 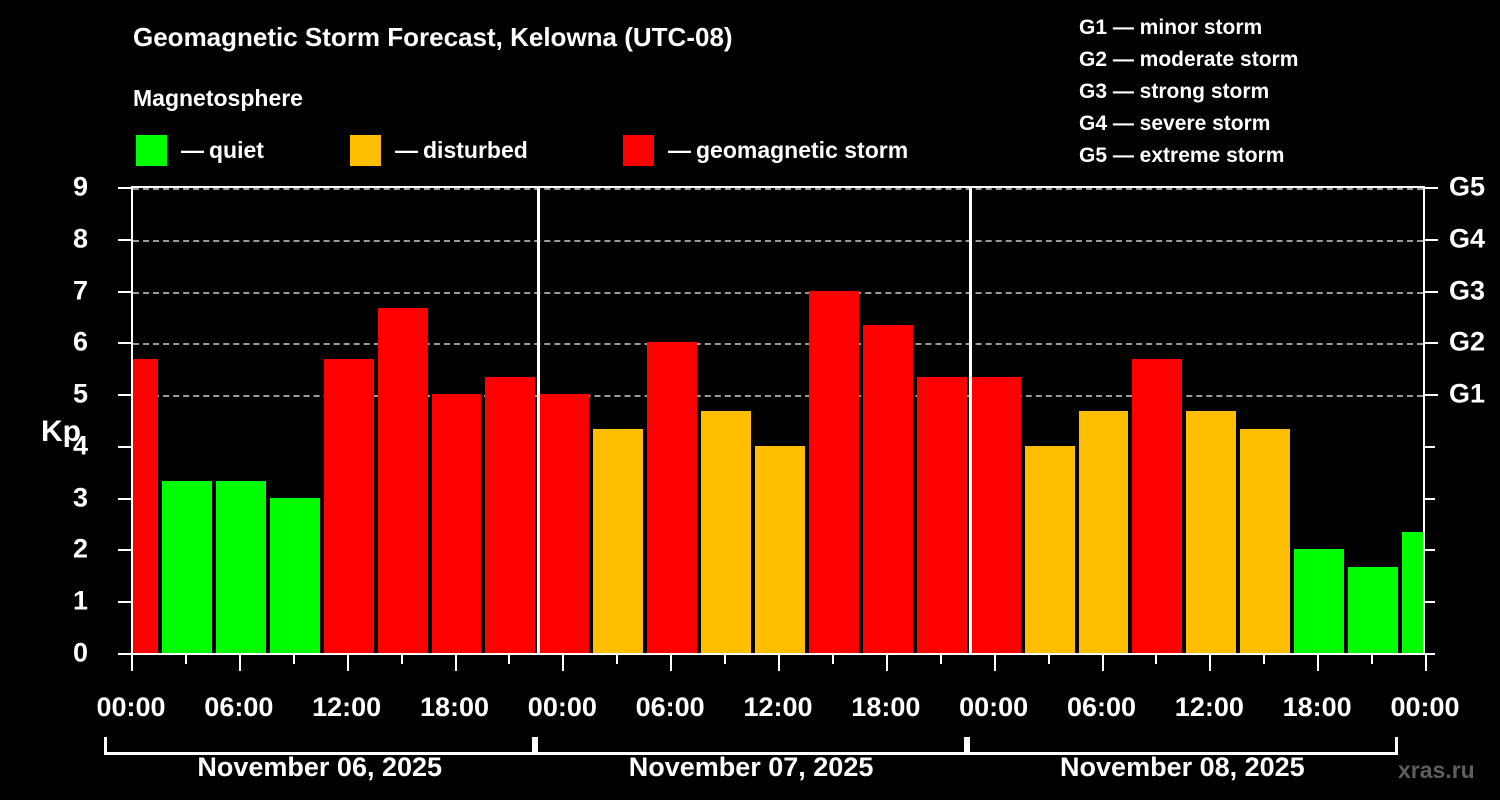 I want to click on g-tick-label-G3: G3, so click(x=1467, y=290).